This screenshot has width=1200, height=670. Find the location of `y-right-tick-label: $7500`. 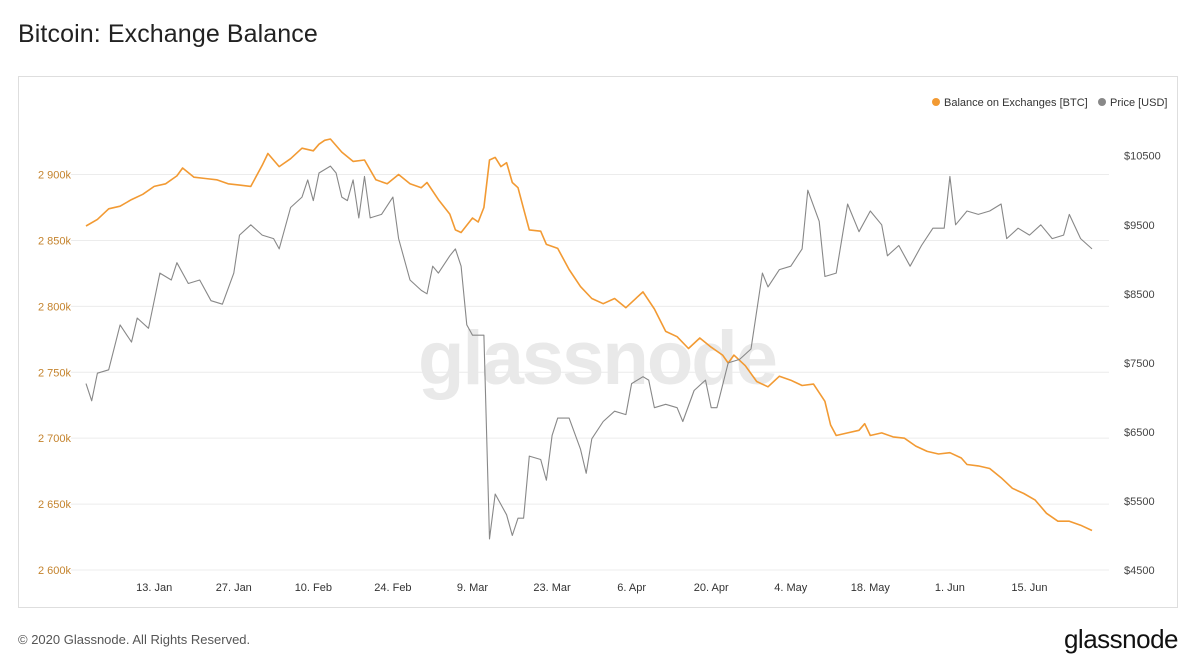

y-right-tick-label: $7500 is located at coordinates (1139, 364).